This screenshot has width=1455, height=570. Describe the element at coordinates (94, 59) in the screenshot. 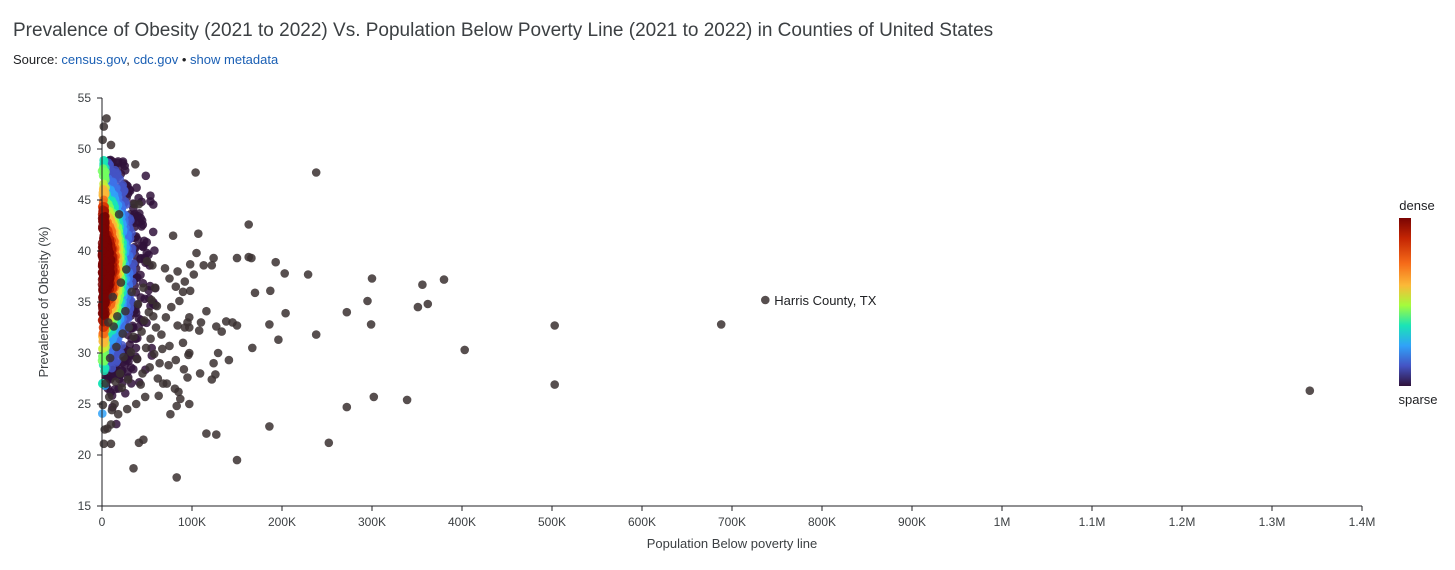

I see `source-link-census: census.gov` at that location.